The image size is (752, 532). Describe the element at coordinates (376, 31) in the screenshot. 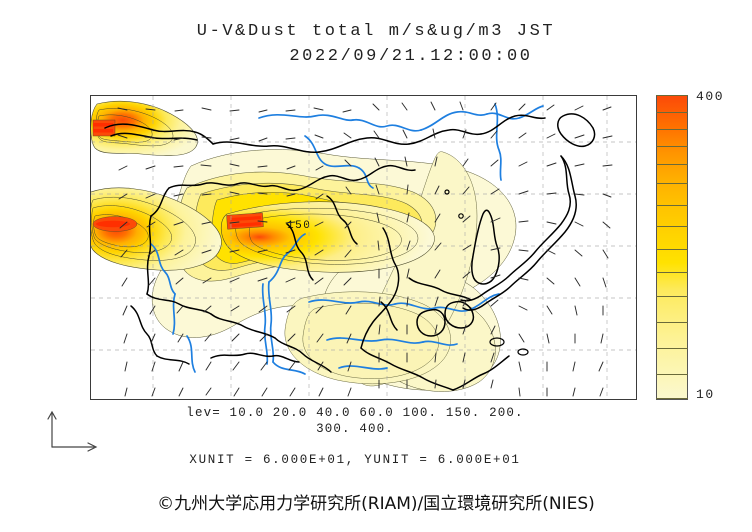

I see `page-title: U-V&Dust total m/s&ug/m3 JST` at that location.